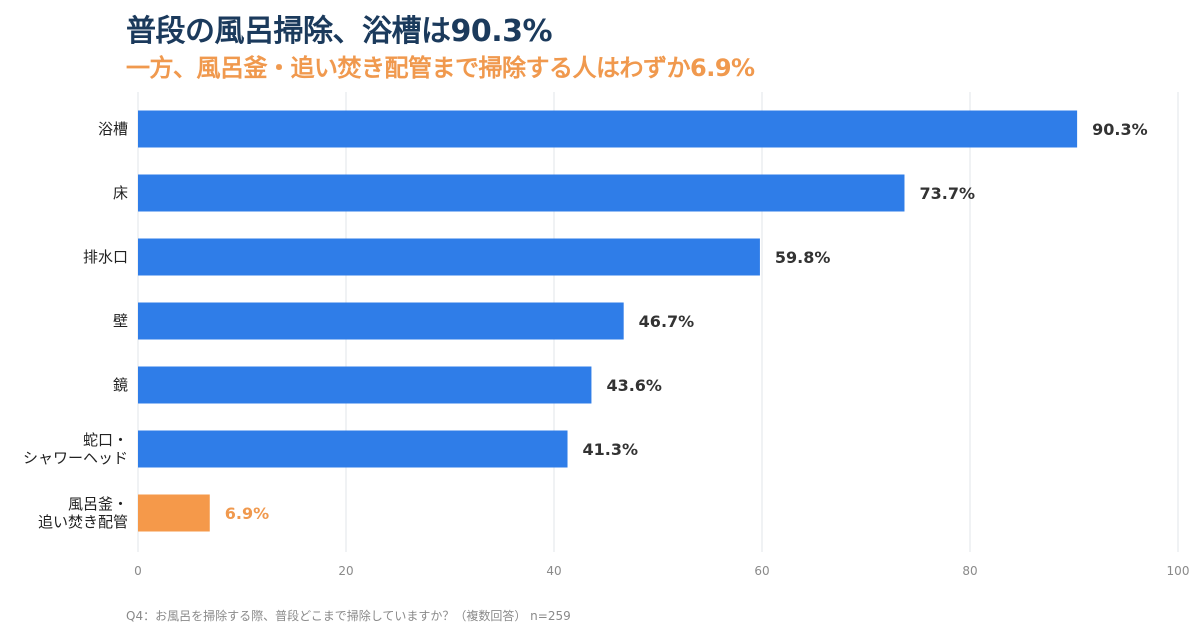  I want to click on category-label: 床, so click(120, 193).